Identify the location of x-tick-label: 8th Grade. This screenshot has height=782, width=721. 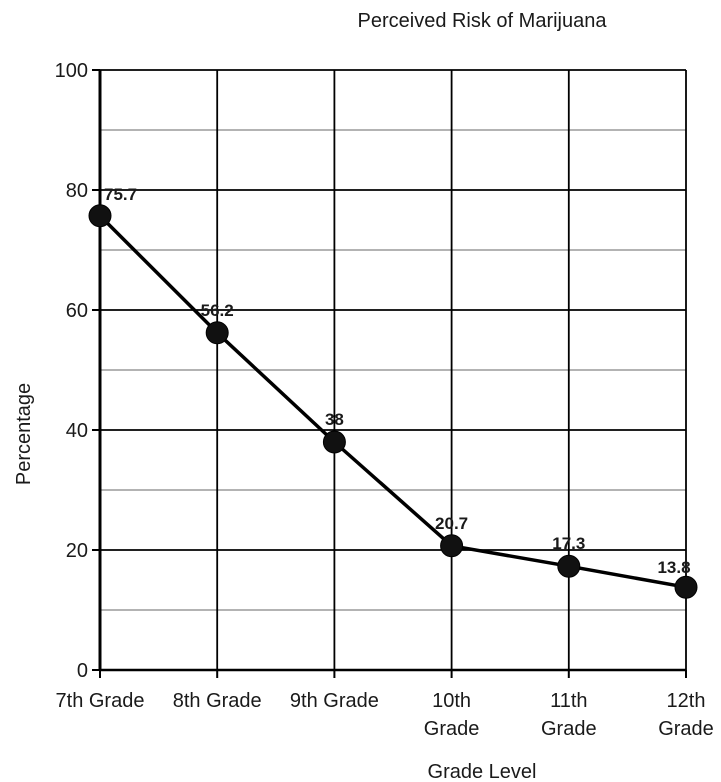
(217, 701).